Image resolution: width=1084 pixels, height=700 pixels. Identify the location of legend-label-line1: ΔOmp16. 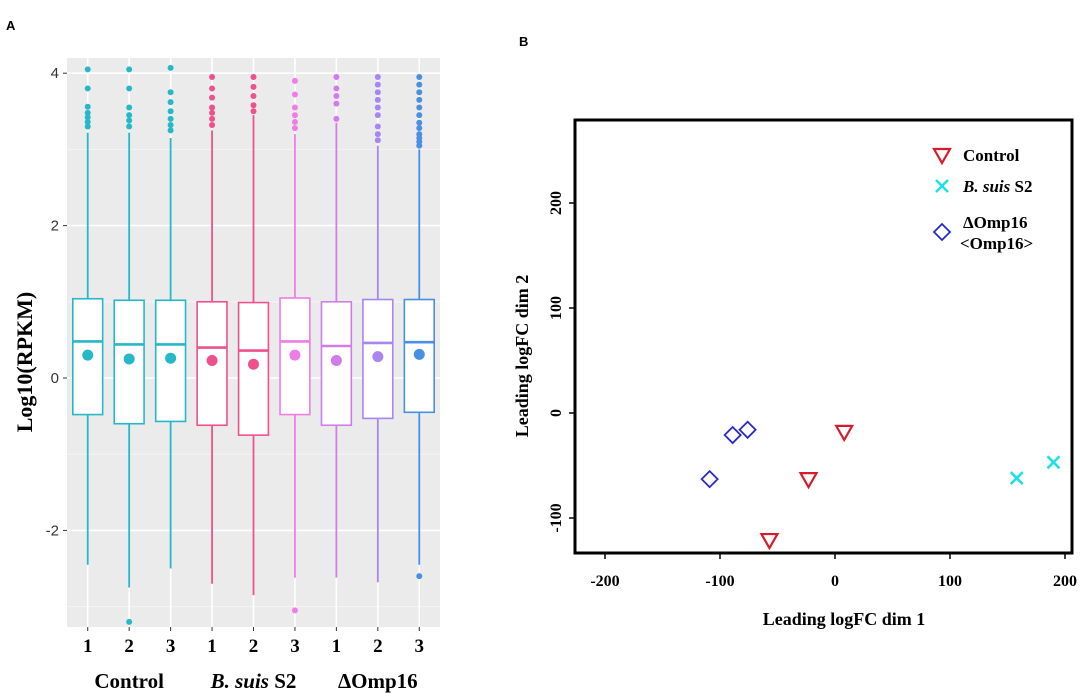
(995, 222).